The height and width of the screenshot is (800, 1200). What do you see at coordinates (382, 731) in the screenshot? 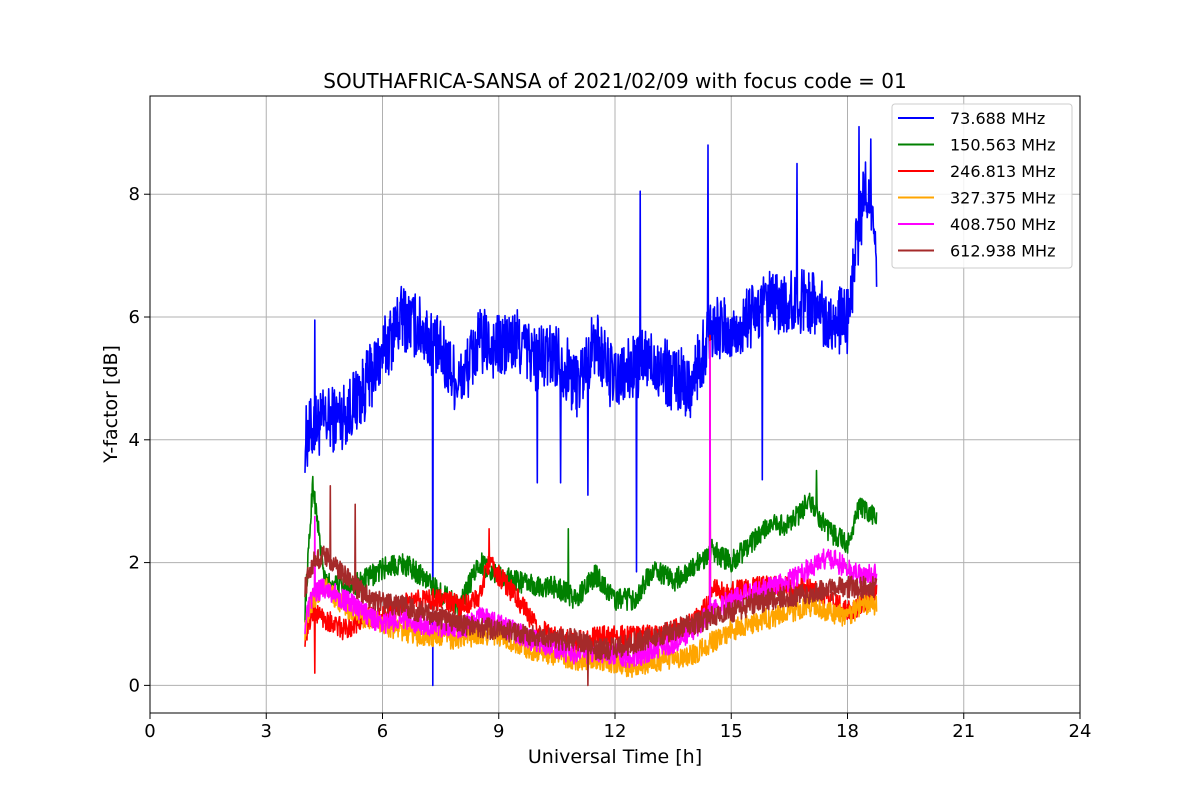
I see `x-tick-label: 6` at bounding box center [382, 731].